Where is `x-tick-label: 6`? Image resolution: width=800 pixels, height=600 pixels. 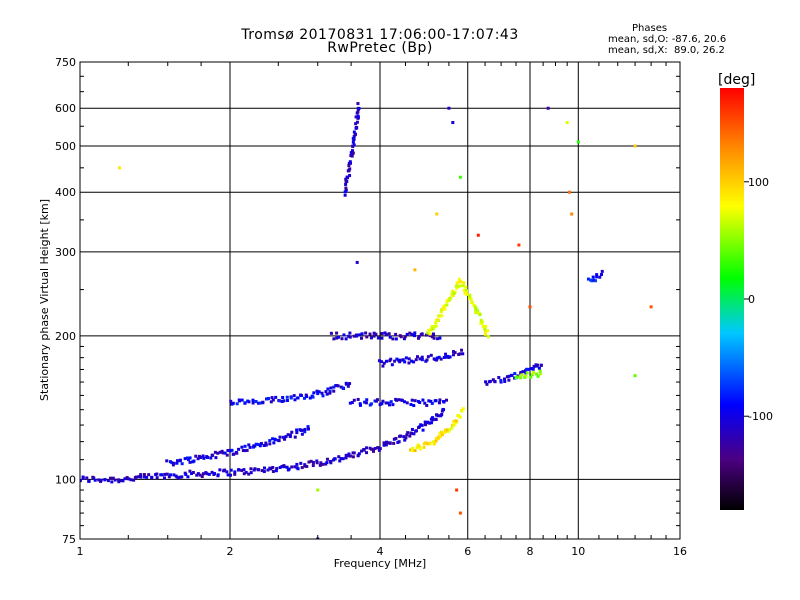
x-tick-label: 6 is located at coordinates (467, 551).